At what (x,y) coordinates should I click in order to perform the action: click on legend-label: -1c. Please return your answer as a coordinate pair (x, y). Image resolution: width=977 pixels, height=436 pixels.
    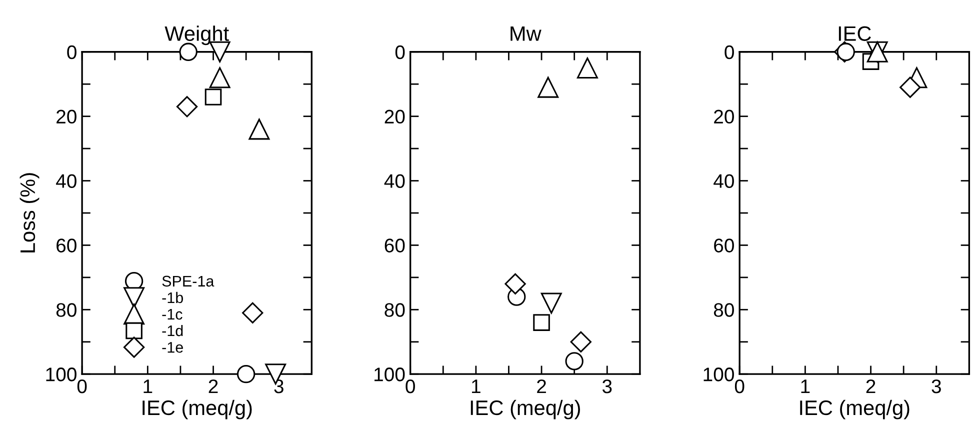
    Looking at the image, I should click on (172, 314).